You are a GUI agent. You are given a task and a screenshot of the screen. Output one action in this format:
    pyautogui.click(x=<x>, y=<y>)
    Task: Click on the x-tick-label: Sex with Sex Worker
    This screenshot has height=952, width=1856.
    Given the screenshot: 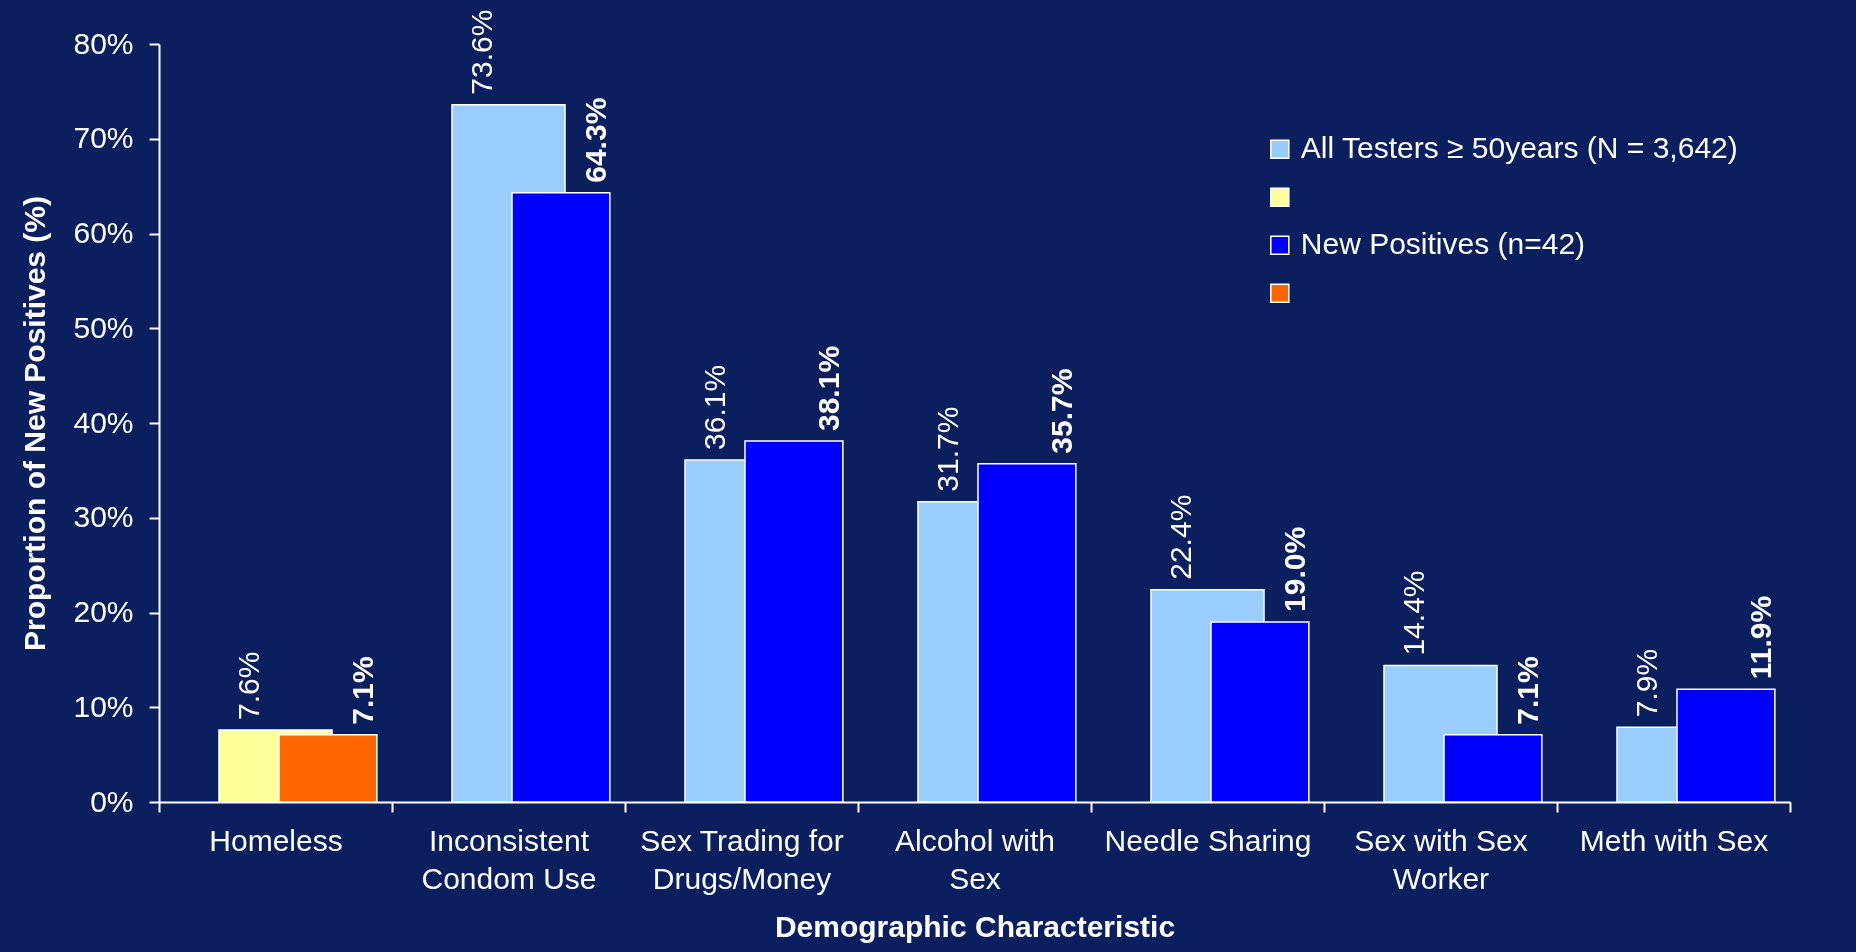 What is the action you would take?
    pyautogui.click(x=1441, y=859)
    